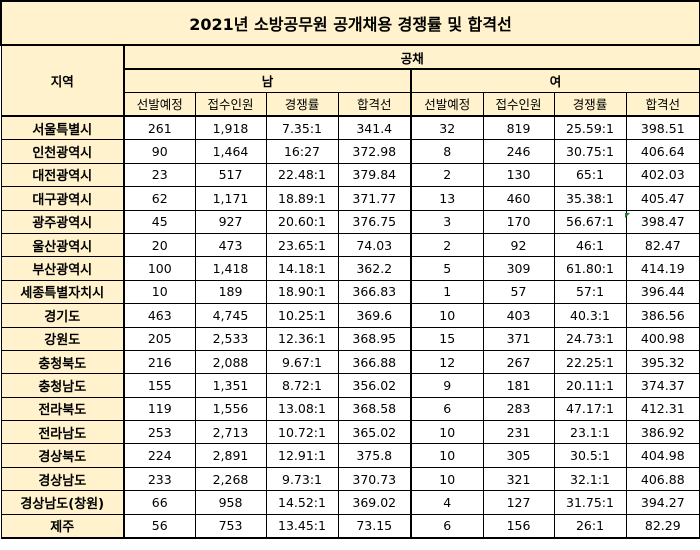 The width and height of the screenshot is (700, 550). Describe the element at coordinates (518, 526) in the screenshot. I see `female-applicants-cell: 156` at that location.